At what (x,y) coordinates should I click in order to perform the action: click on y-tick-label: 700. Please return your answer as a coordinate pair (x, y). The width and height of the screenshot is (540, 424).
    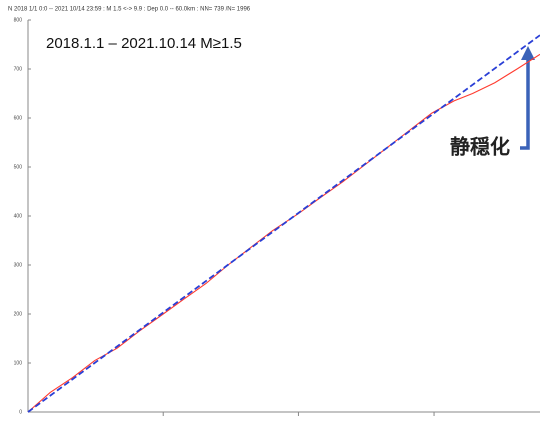
    Looking at the image, I should click on (18, 69).